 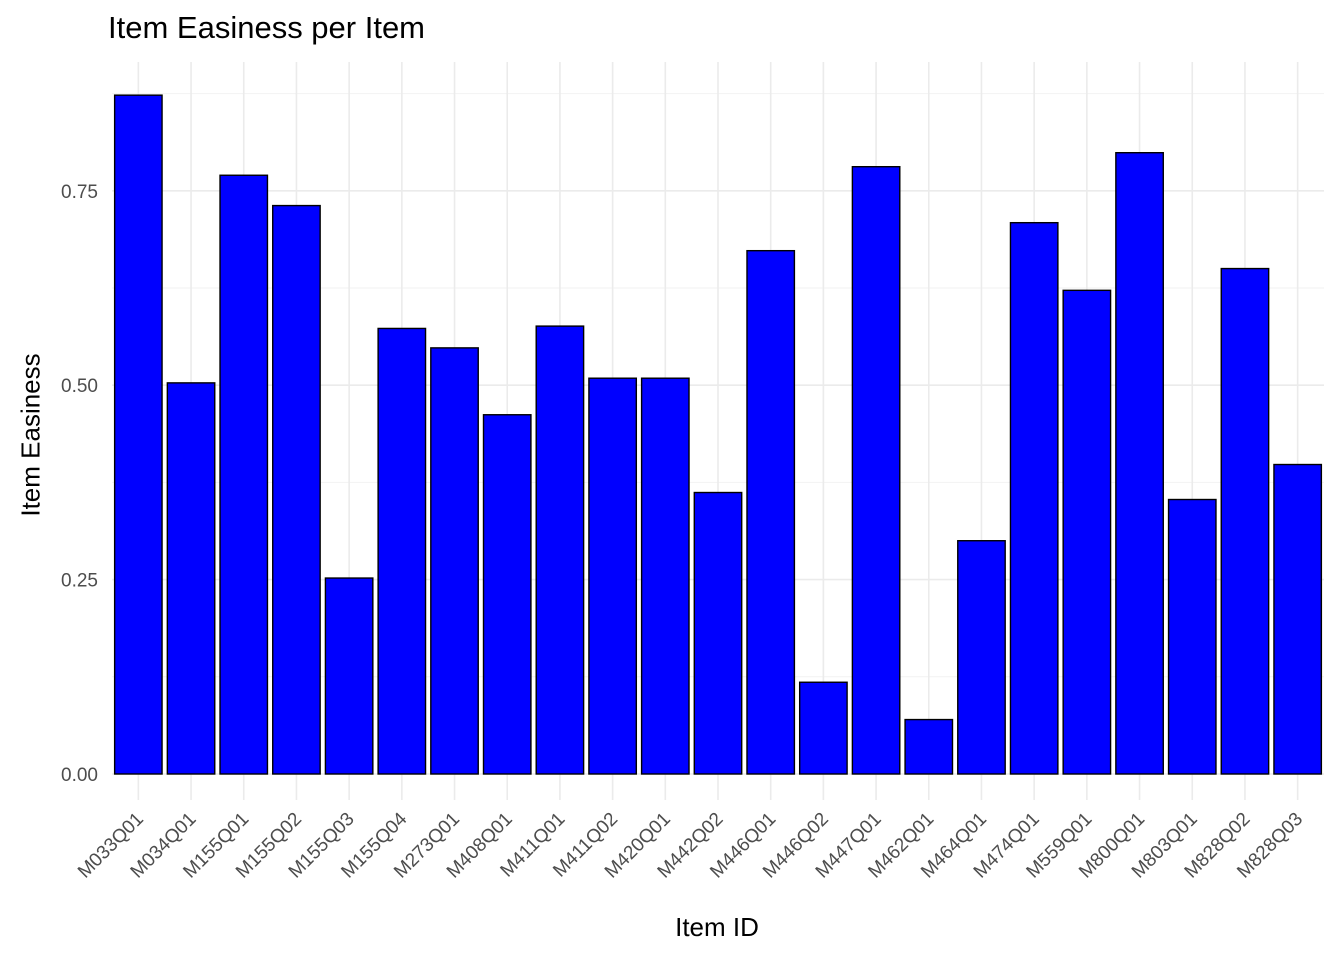 I want to click on bar-m411q02, so click(x=613, y=576).